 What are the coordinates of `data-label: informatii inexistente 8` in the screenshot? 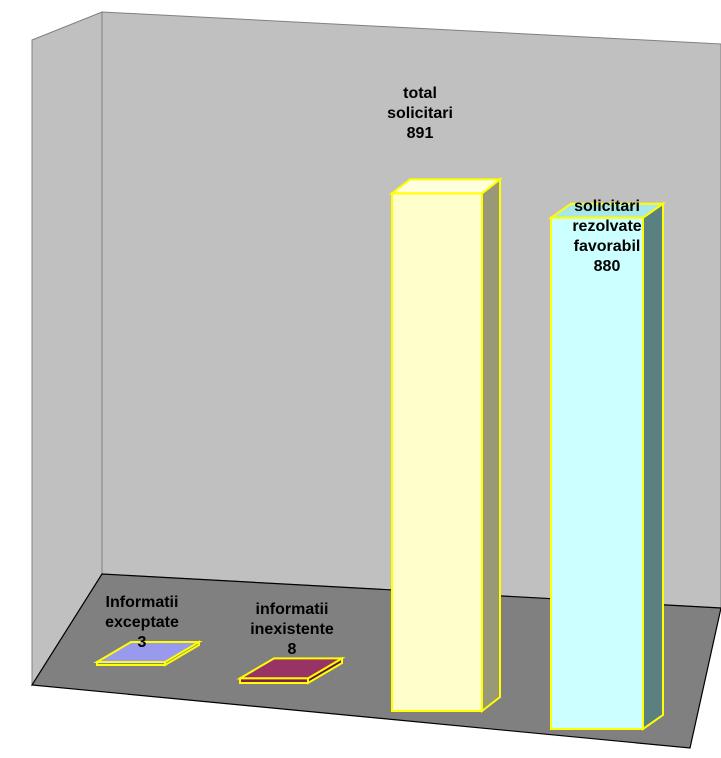 It's located at (292, 629).